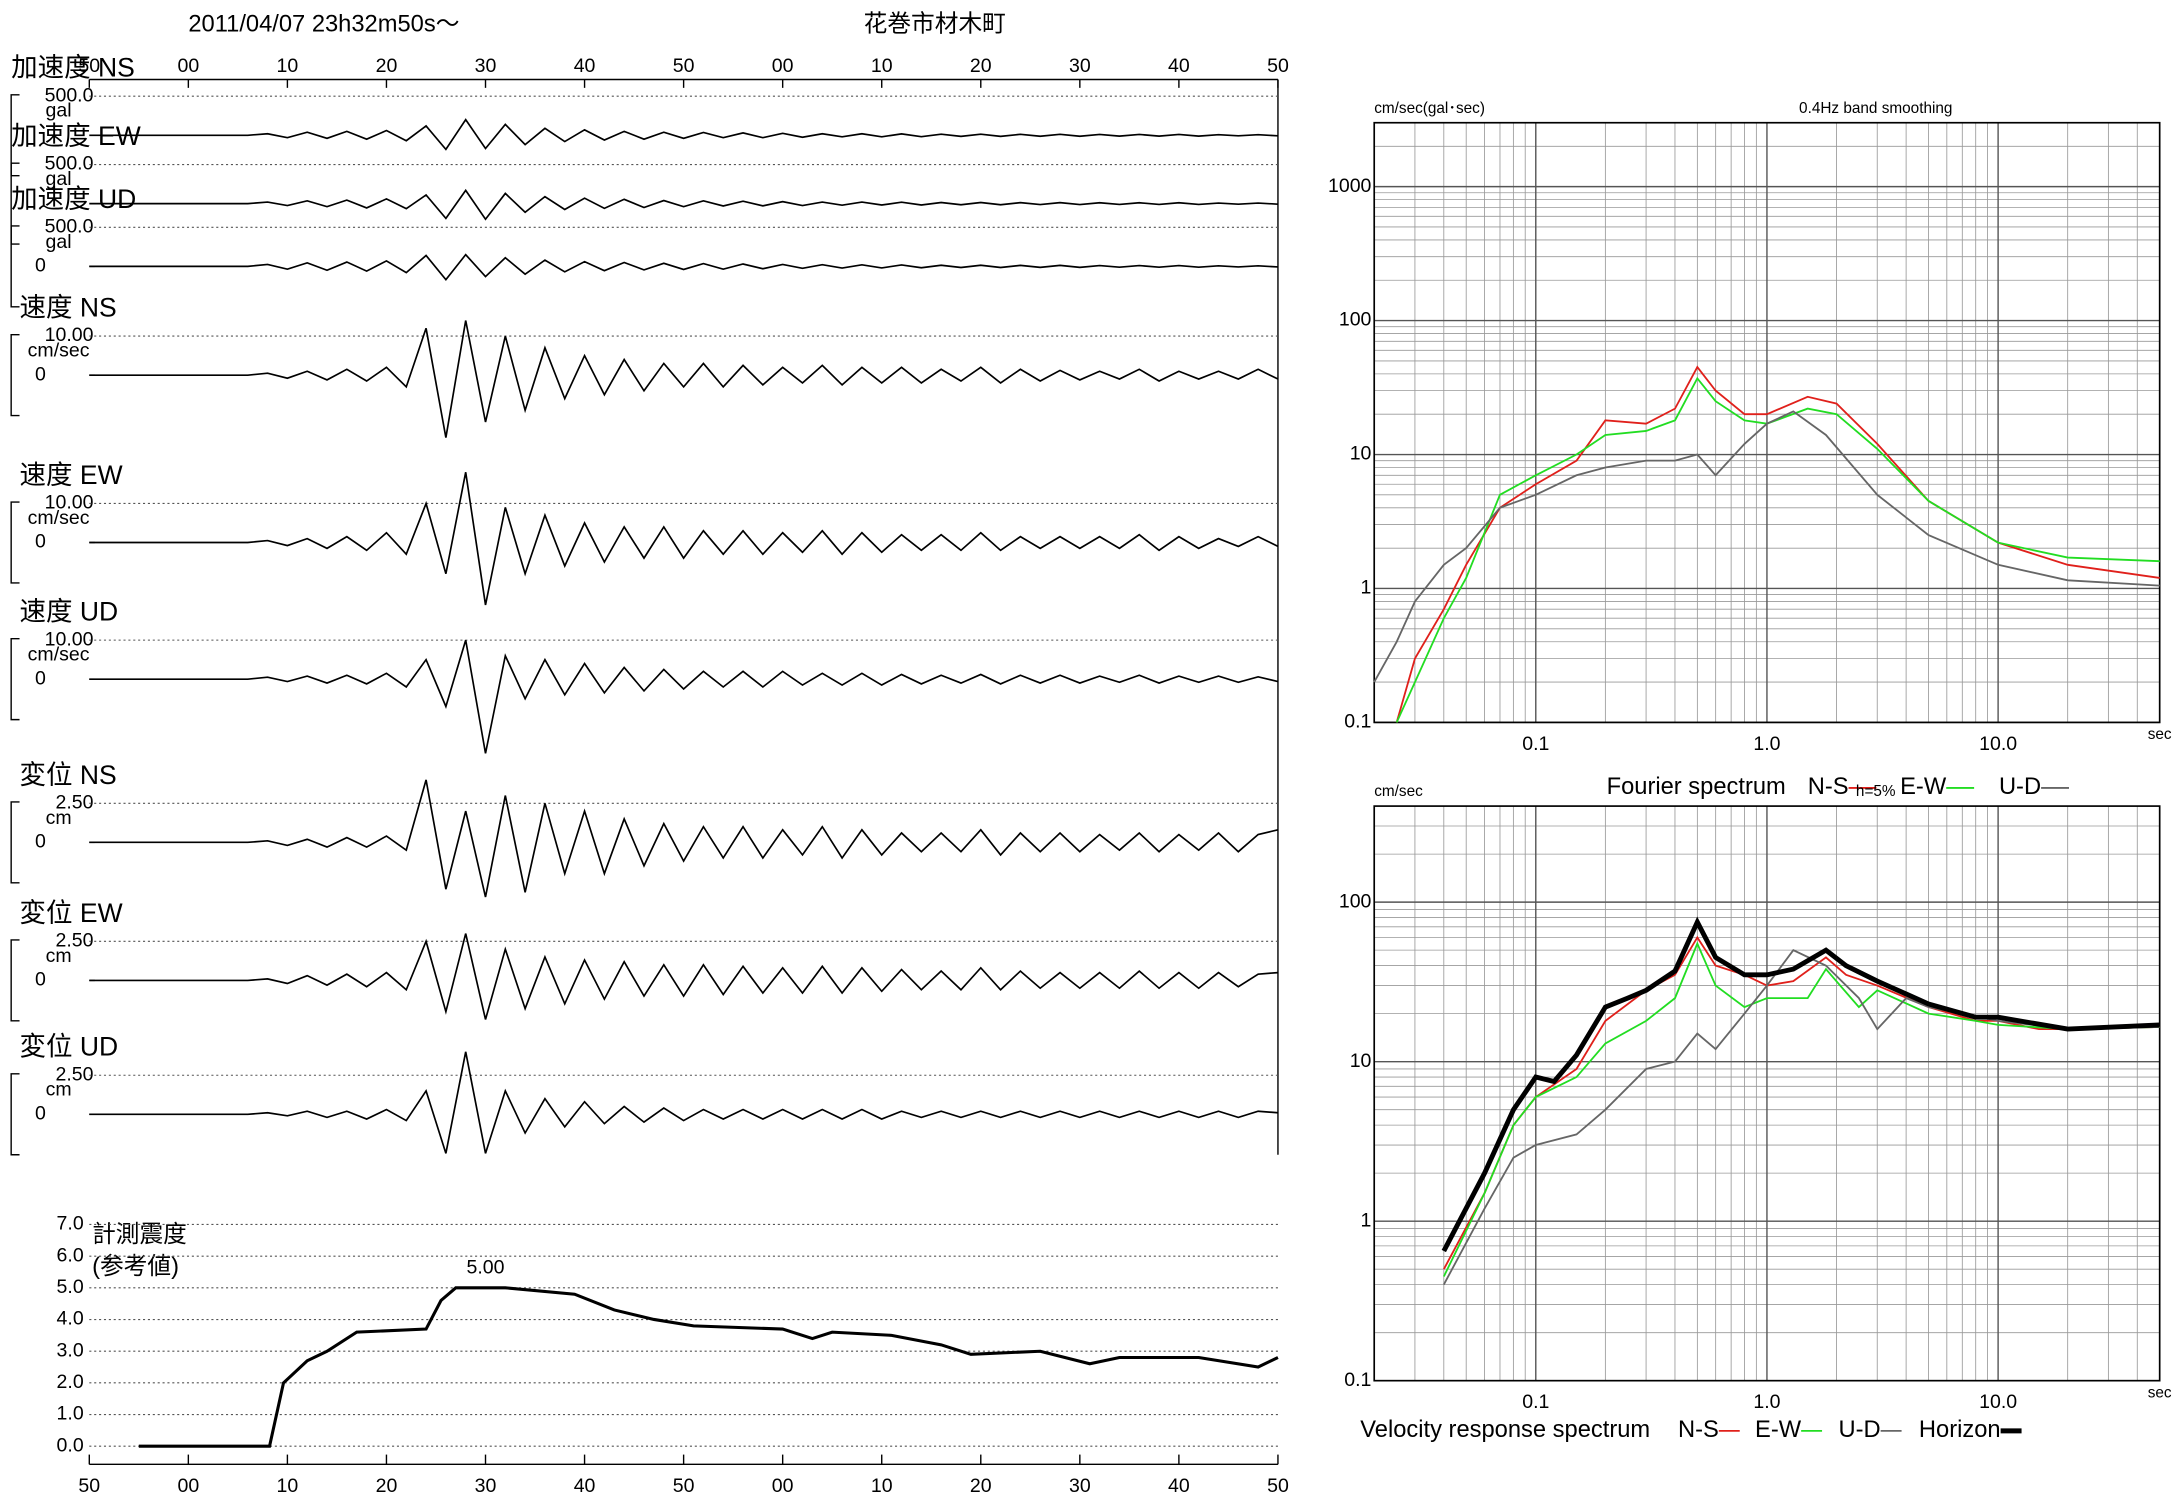 The image size is (2182, 1502). Describe the element at coordinates (486, 1267) in the screenshot. I see `peak-label: 5.00` at that location.